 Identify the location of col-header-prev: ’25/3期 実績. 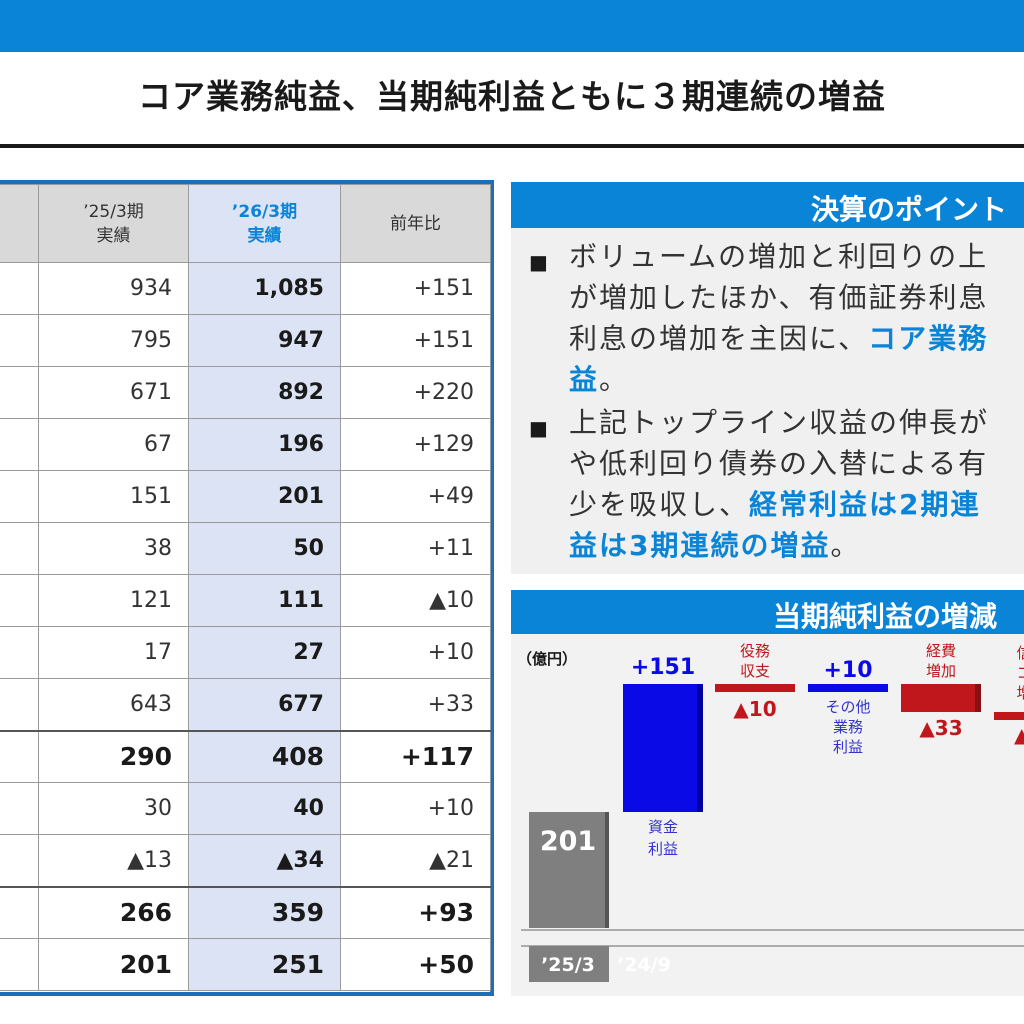
(113, 223).